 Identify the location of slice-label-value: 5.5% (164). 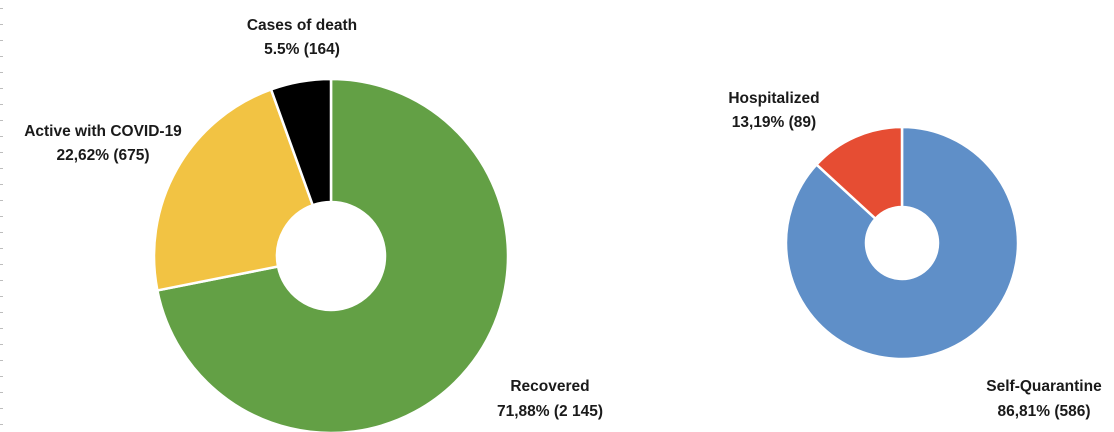
(302, 49).